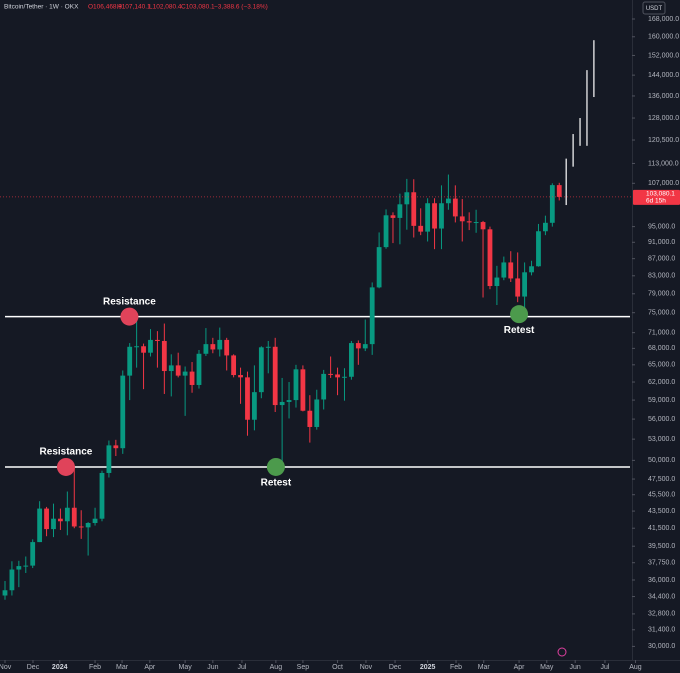 The width and height of the screenshot is (680, 673). I want to click on y-tick-label: 32,800.0, so click(661, 614).